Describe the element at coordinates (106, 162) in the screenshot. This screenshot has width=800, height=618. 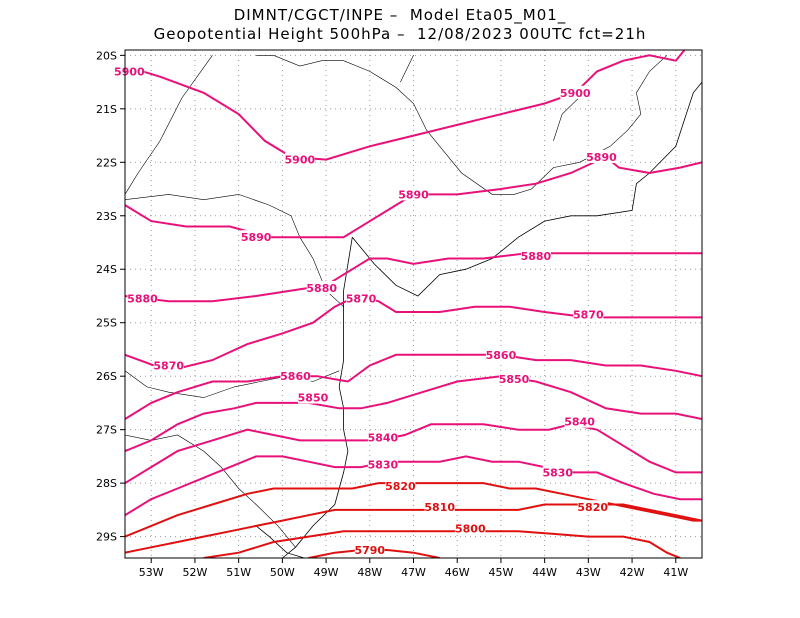
I see `y-tick-label: 22S` at that location.